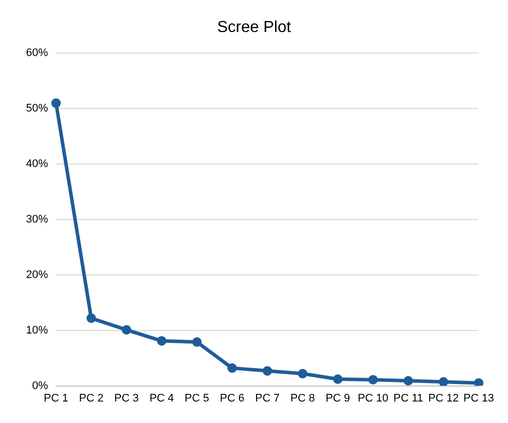 The width and height of the screenshot is (508, 423). Describe the element at coordinates (267, 398) in the screenshot. I see `x-tick-label: PC 7` at that location.